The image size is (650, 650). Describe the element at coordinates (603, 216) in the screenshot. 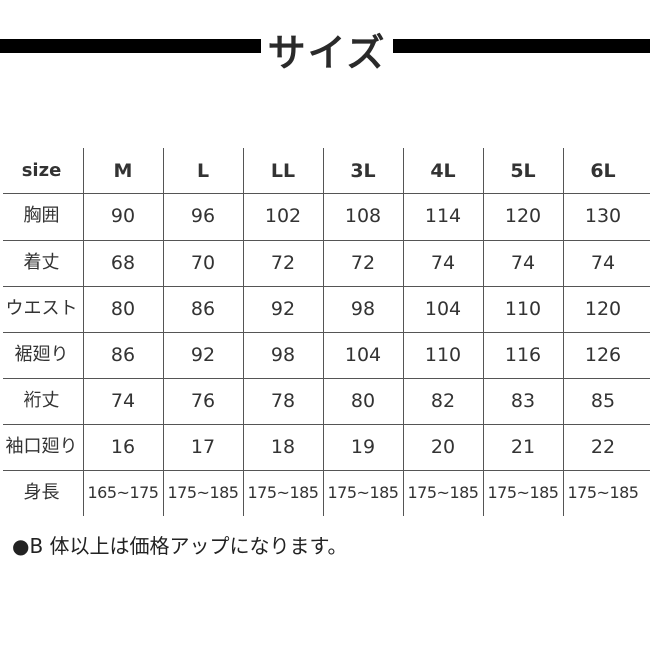

I see `table-cell: 130` at that location.